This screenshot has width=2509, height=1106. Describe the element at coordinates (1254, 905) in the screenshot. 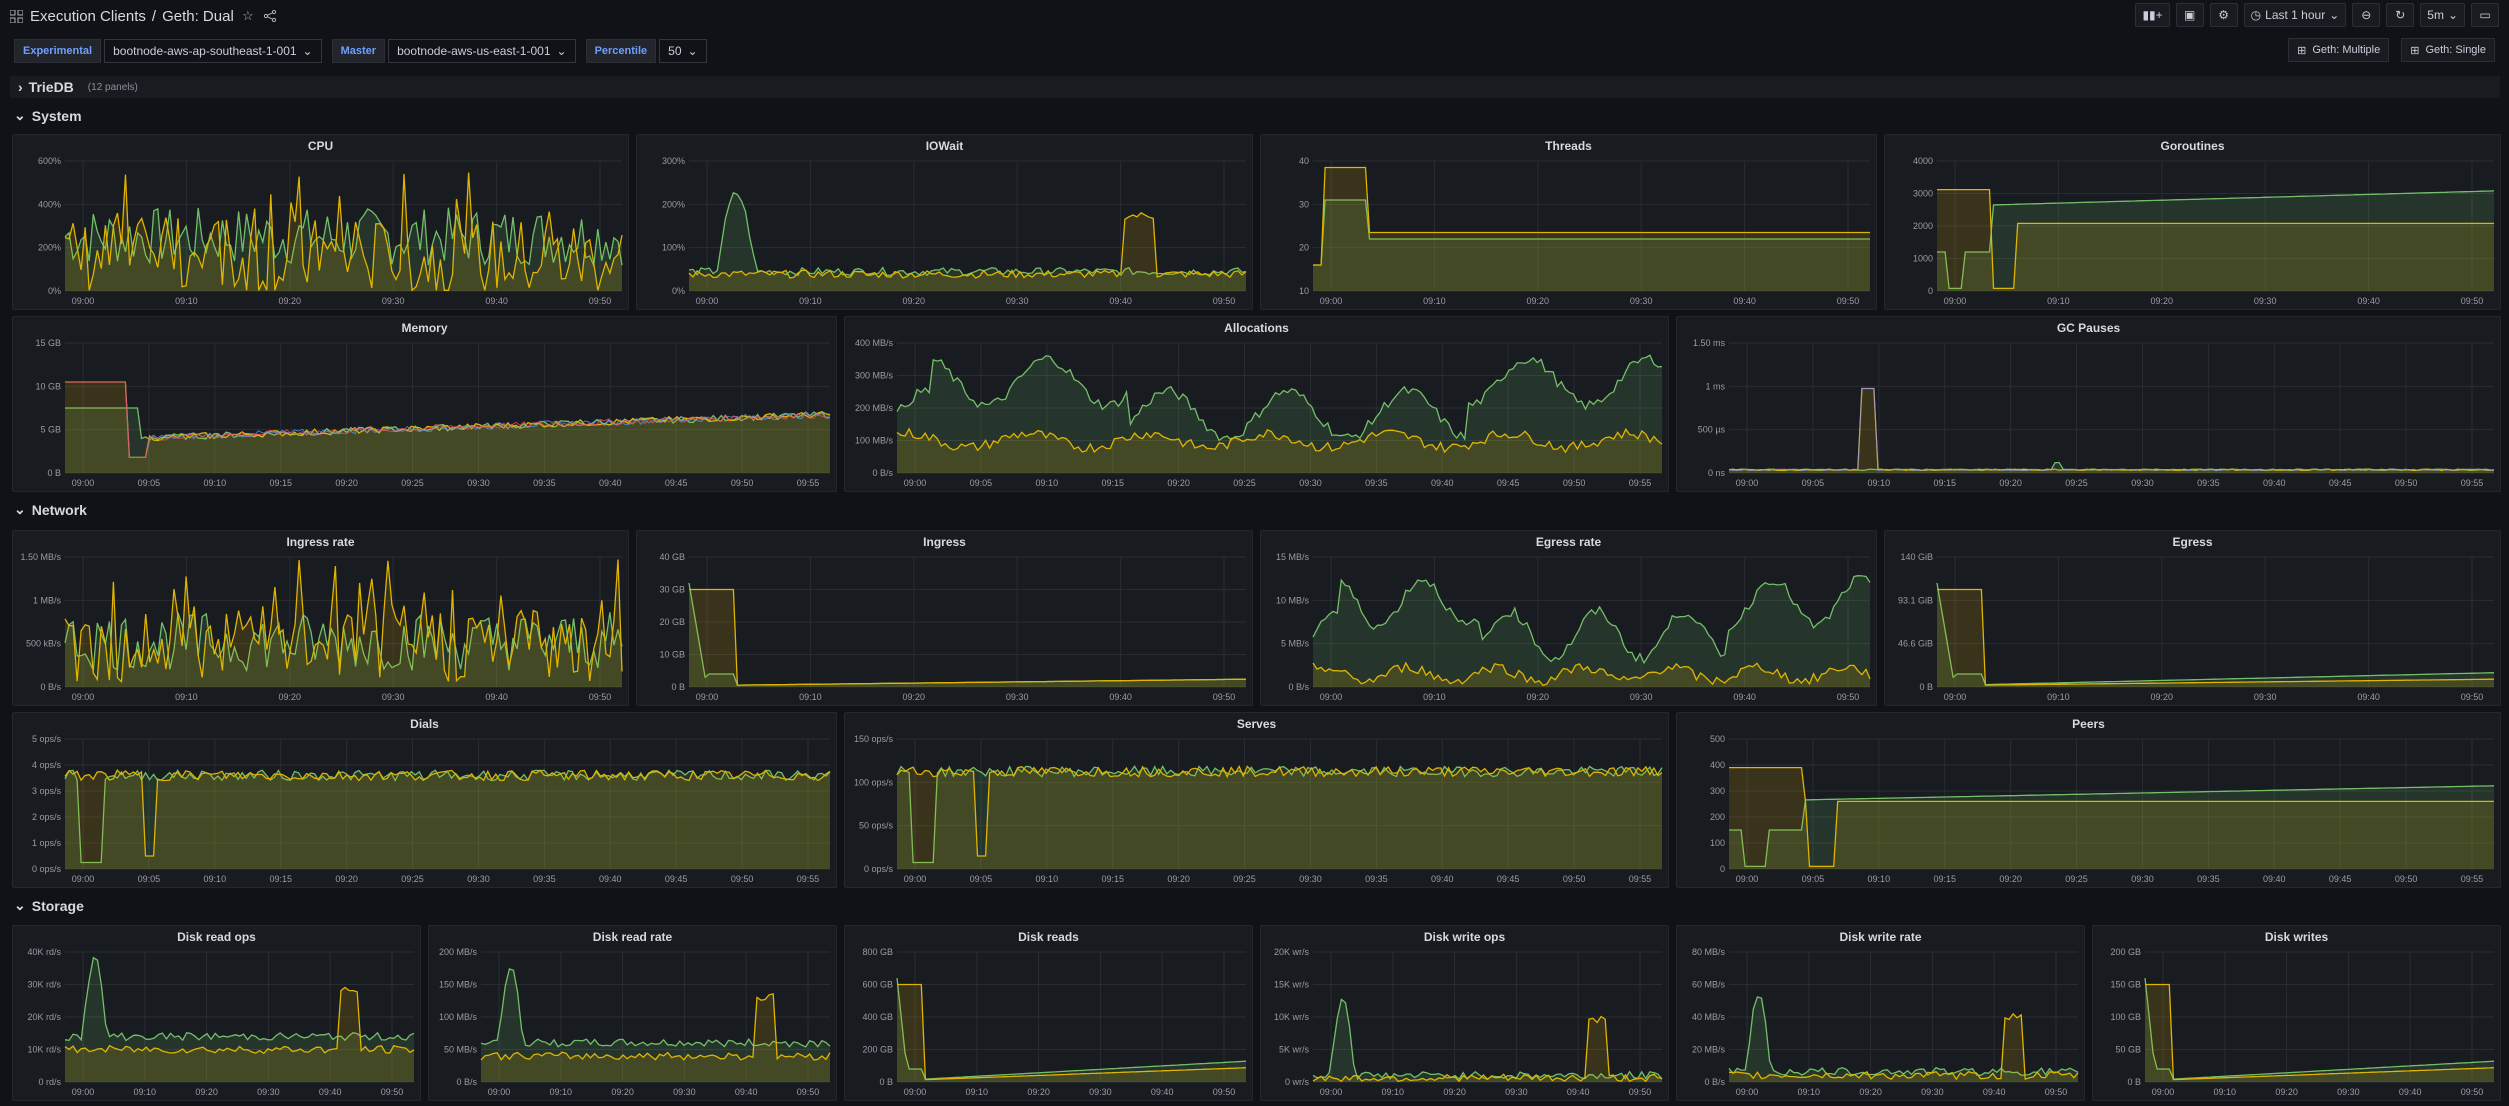

I see `row-storage: ⌄ Storage` at that location.